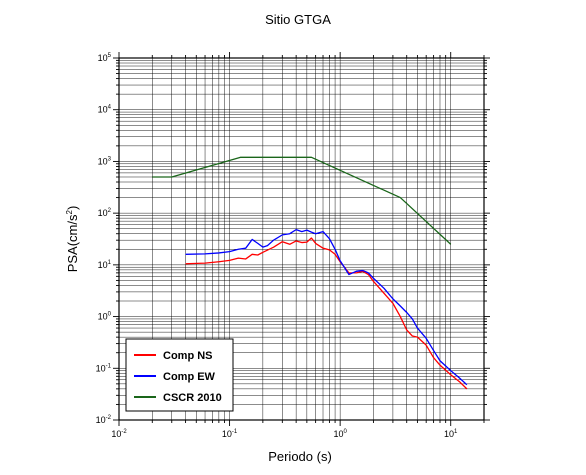 This screenshot has width=586, height=475. Describe the element at coordinates (105, 317) in the screenshot. I see `y-tick-label: 100` at that location.